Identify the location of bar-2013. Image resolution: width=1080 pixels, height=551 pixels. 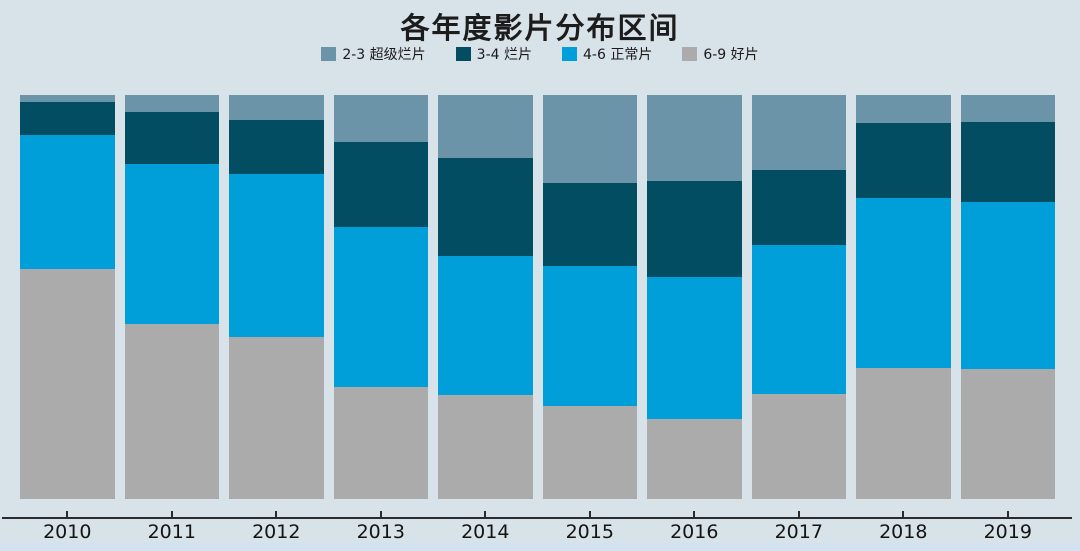
(380, 297).